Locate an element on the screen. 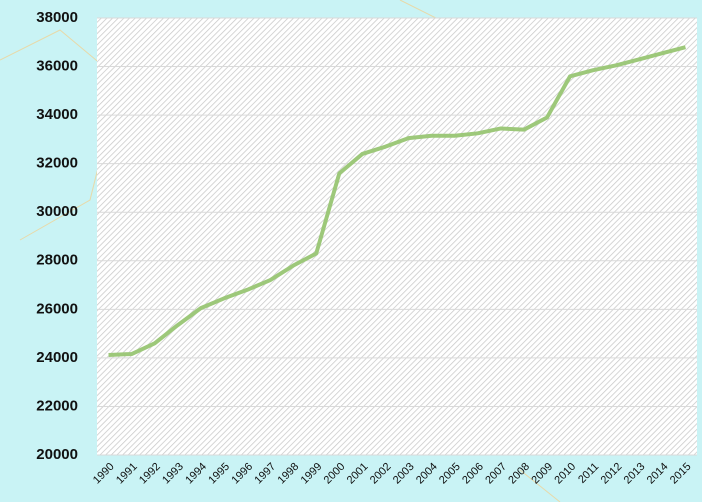 Image resolution: width=702 pixels, height=502 pixels. y-tick-label: 34000 is located at coordinates (57, 114).